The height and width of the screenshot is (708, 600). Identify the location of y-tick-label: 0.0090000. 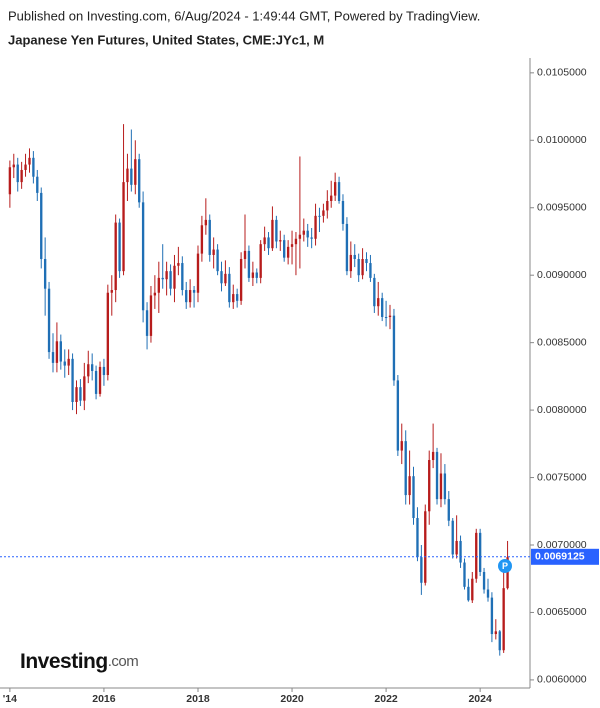
(562, 275).